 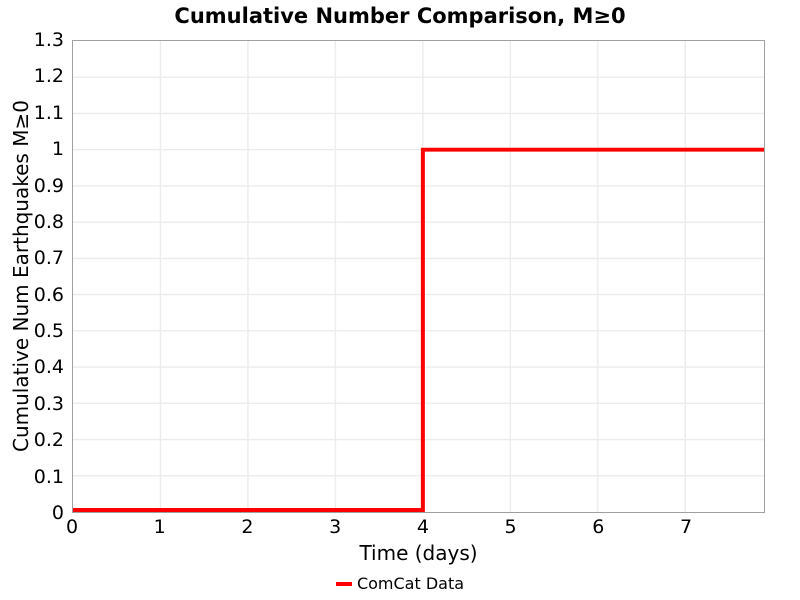 I want to click on x-tick-label: 3, so click(x=335, y=527).